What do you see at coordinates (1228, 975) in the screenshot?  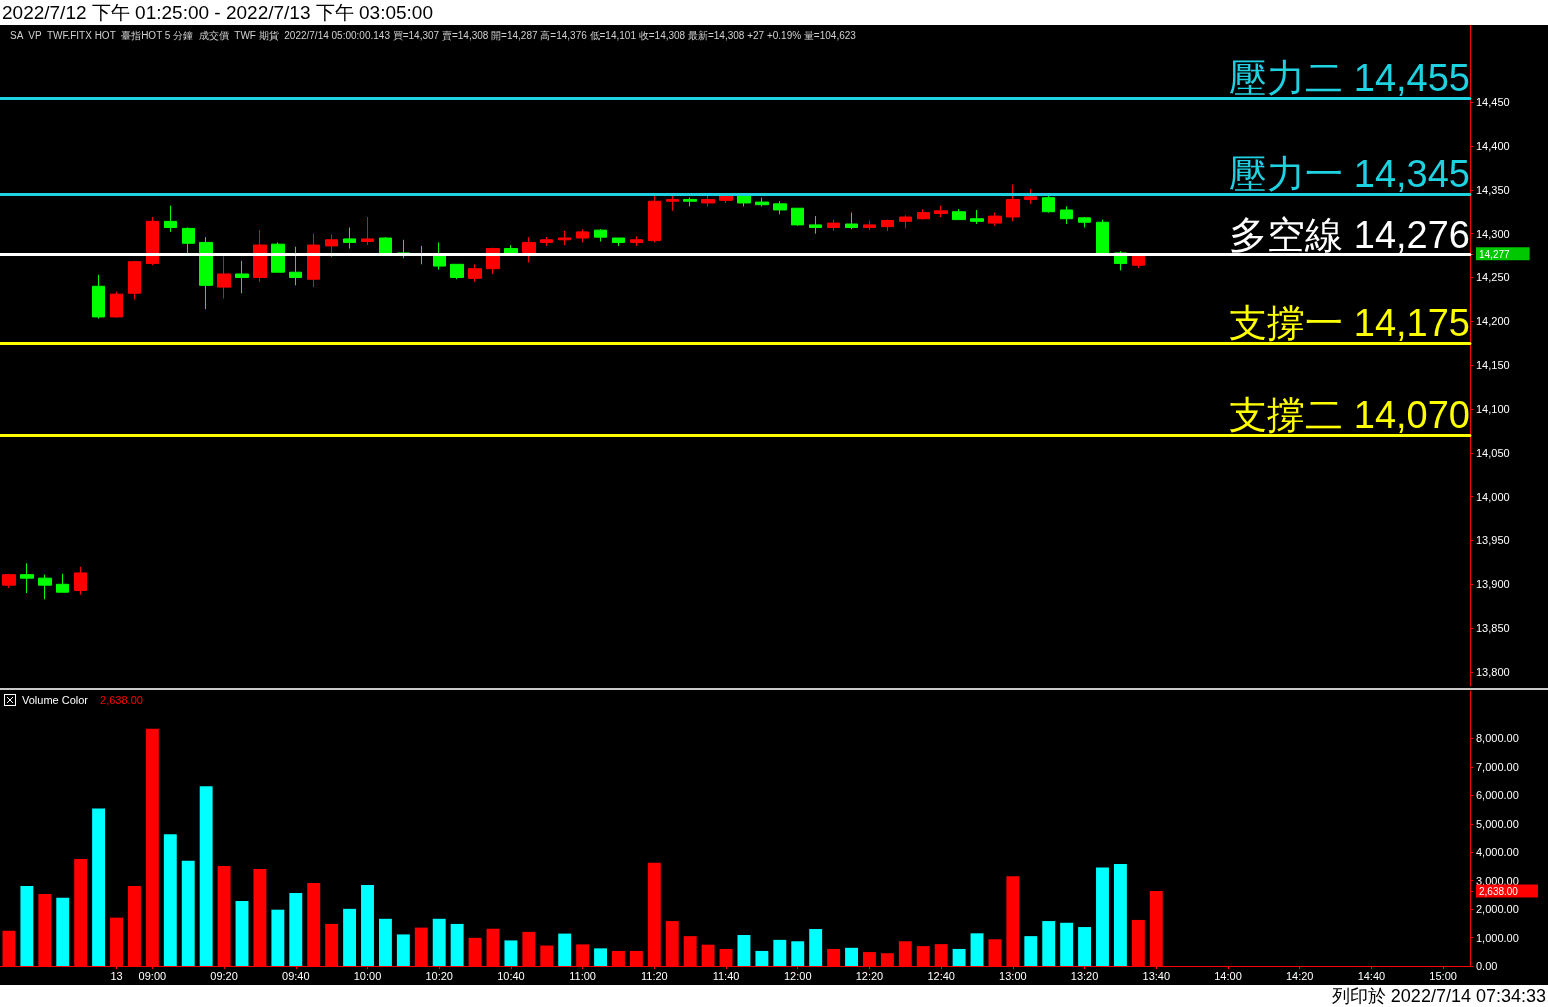 I see `x-tick-label: 14:00` at bounding box center [1228, 975].